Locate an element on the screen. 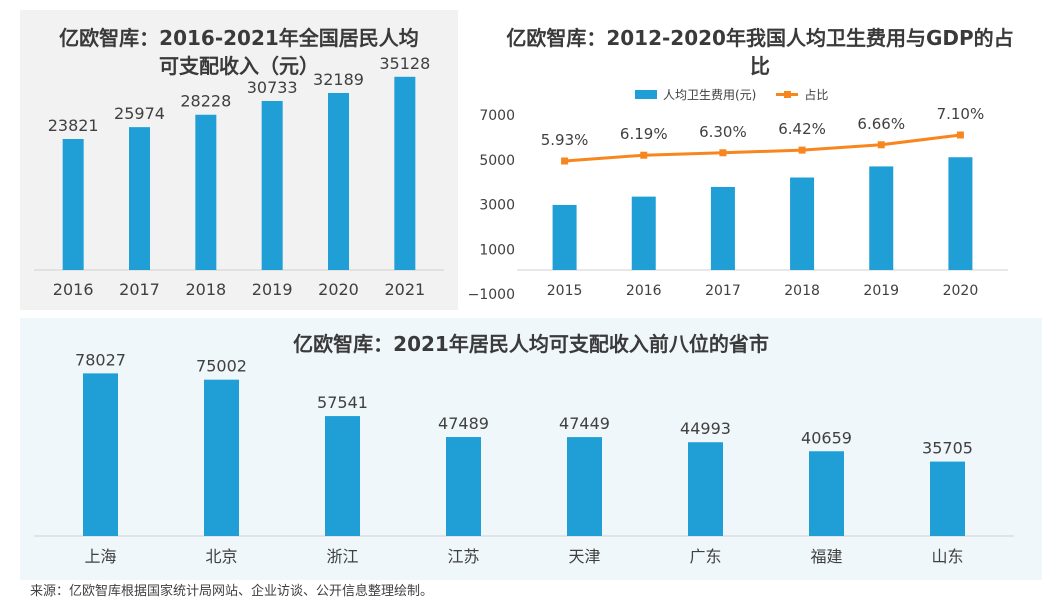 This screenshot has height=605, width=1059. data-label: 40659 is located at coordinates (826, 437).